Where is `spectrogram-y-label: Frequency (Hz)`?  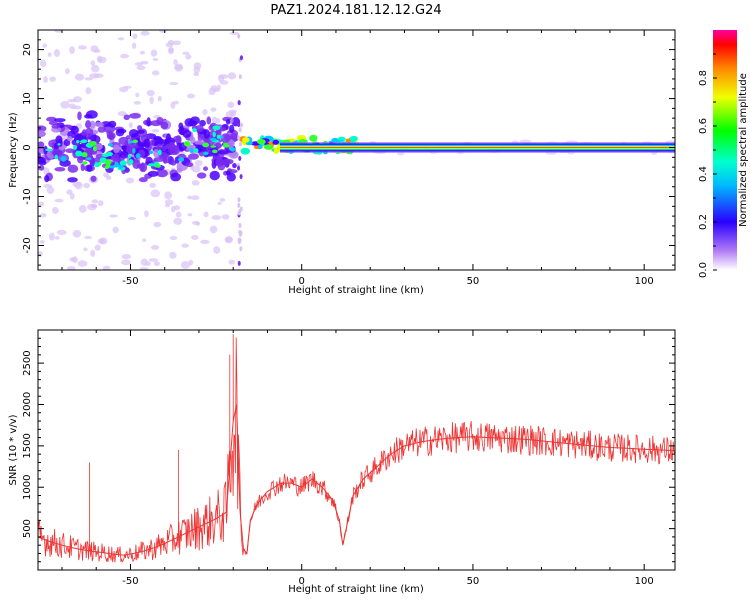
spectrogram-y-label: Frequency (Hz) is located at coordinates (13, 150).